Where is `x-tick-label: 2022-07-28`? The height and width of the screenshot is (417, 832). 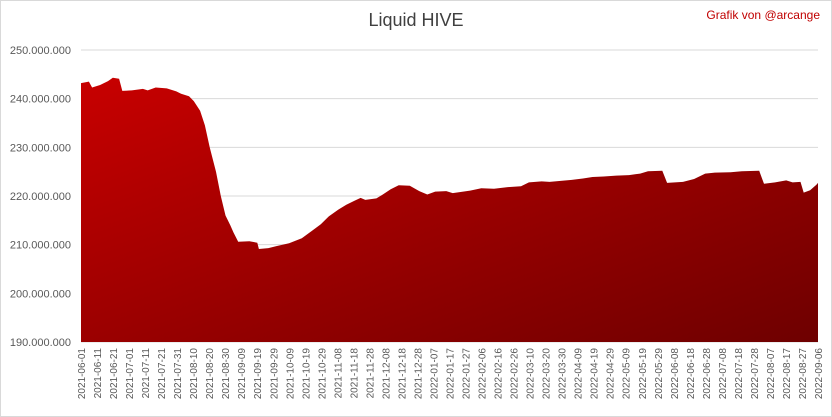 x-tick-label: 2022-07-28 is located at coordinates (755, 374).